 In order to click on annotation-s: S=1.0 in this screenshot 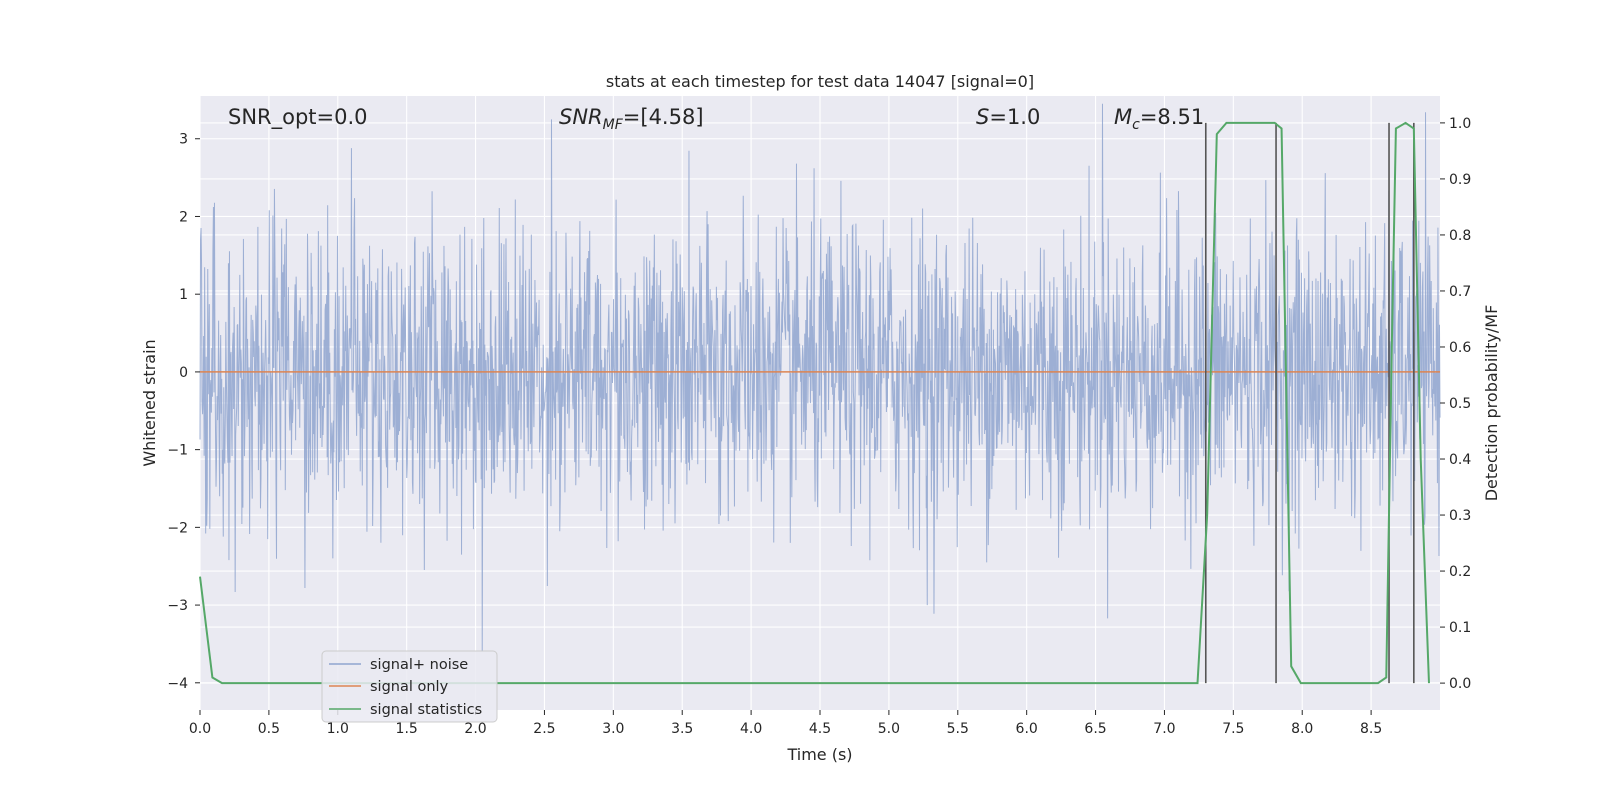, I will do `click(1008, 117)`.